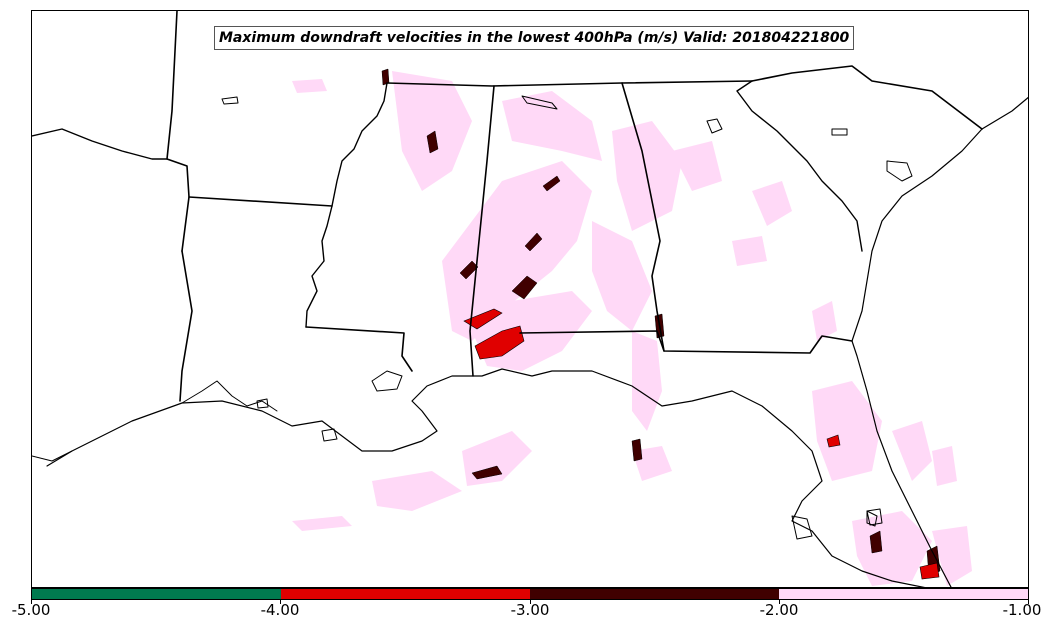 The image size is (1060, 633). Describe the element at coordinates (31, 610) in the screenshot. I see `colorbar-label: -5.00` at that location.